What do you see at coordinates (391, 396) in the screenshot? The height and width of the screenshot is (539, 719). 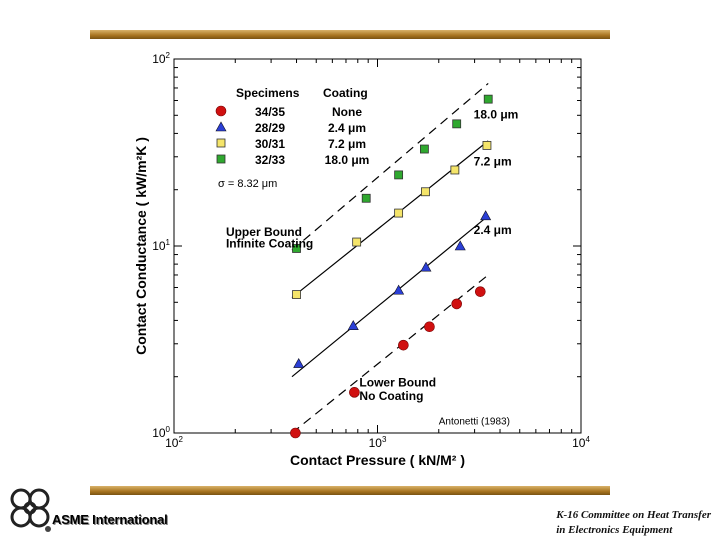 I see `annotation-7: No Coating` at bounding box center [391, 396].